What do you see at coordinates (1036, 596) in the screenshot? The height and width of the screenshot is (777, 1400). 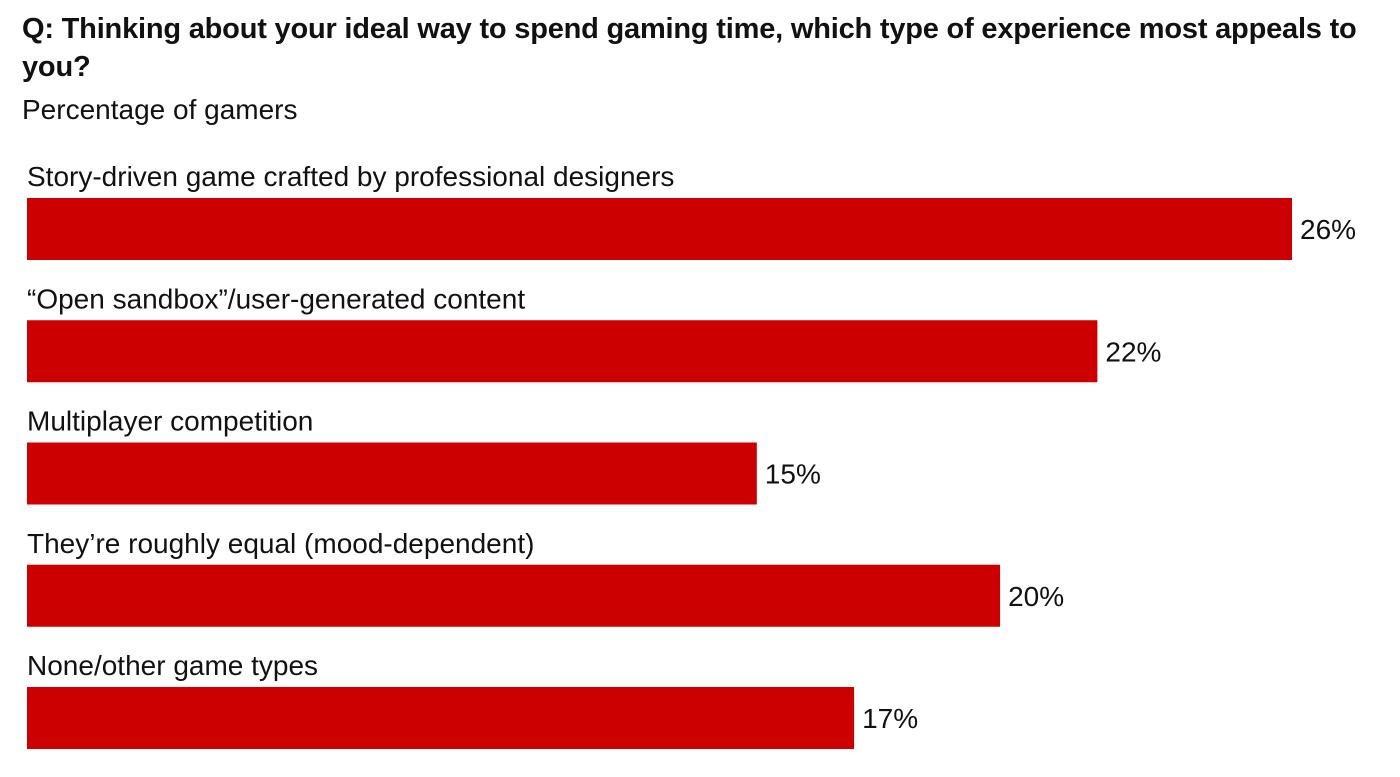 I see `value-label: 20%` at bounding box center [1036, 596].